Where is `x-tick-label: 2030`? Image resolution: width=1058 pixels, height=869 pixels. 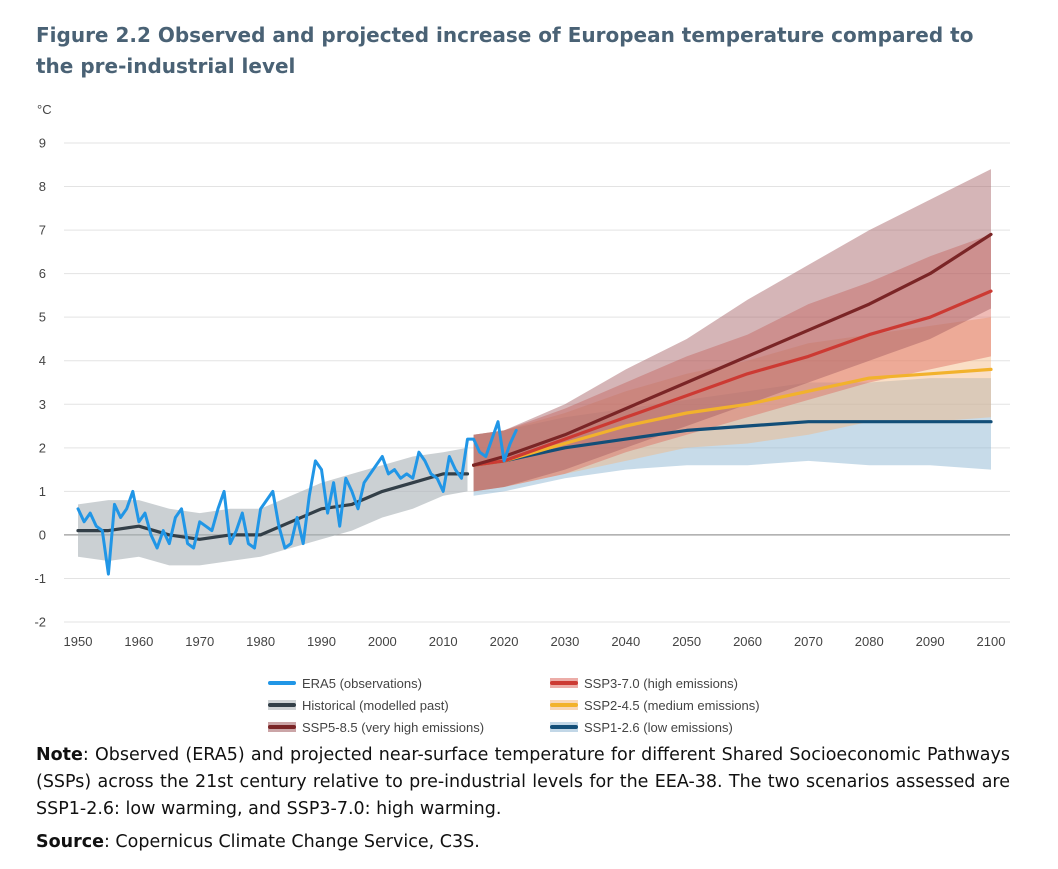 x-tick-label: 2030 is located at coordinates (564, 641).